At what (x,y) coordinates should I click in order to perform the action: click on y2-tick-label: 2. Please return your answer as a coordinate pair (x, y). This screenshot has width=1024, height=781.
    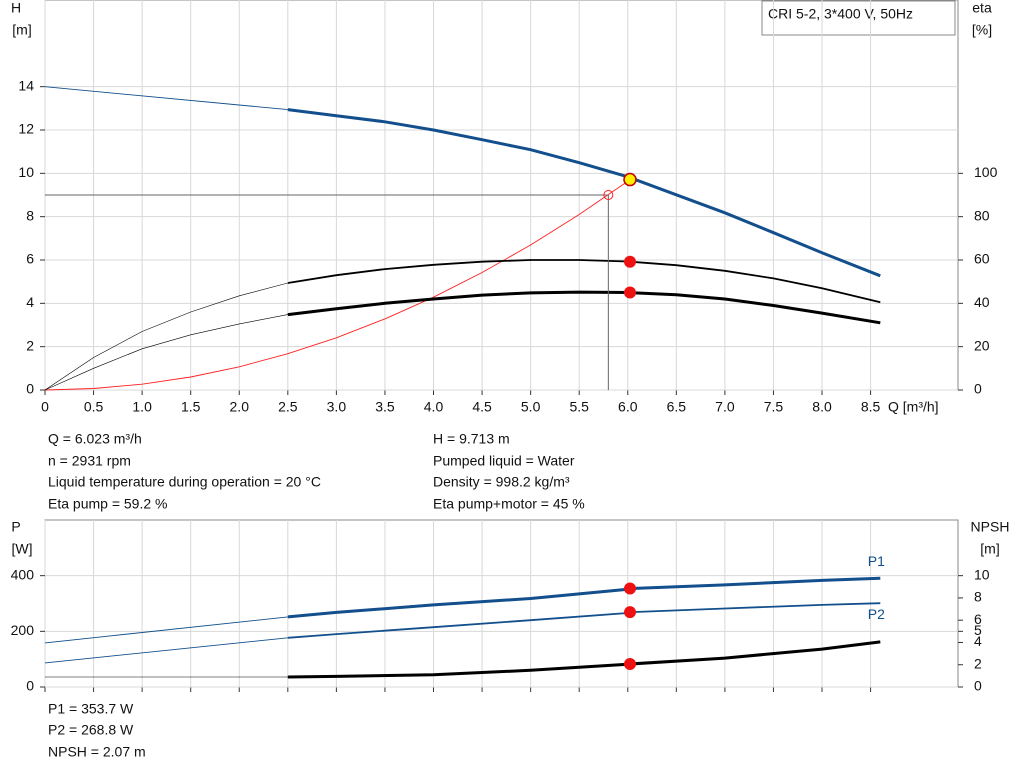
    Looking at the image, I should click on (978, 663).